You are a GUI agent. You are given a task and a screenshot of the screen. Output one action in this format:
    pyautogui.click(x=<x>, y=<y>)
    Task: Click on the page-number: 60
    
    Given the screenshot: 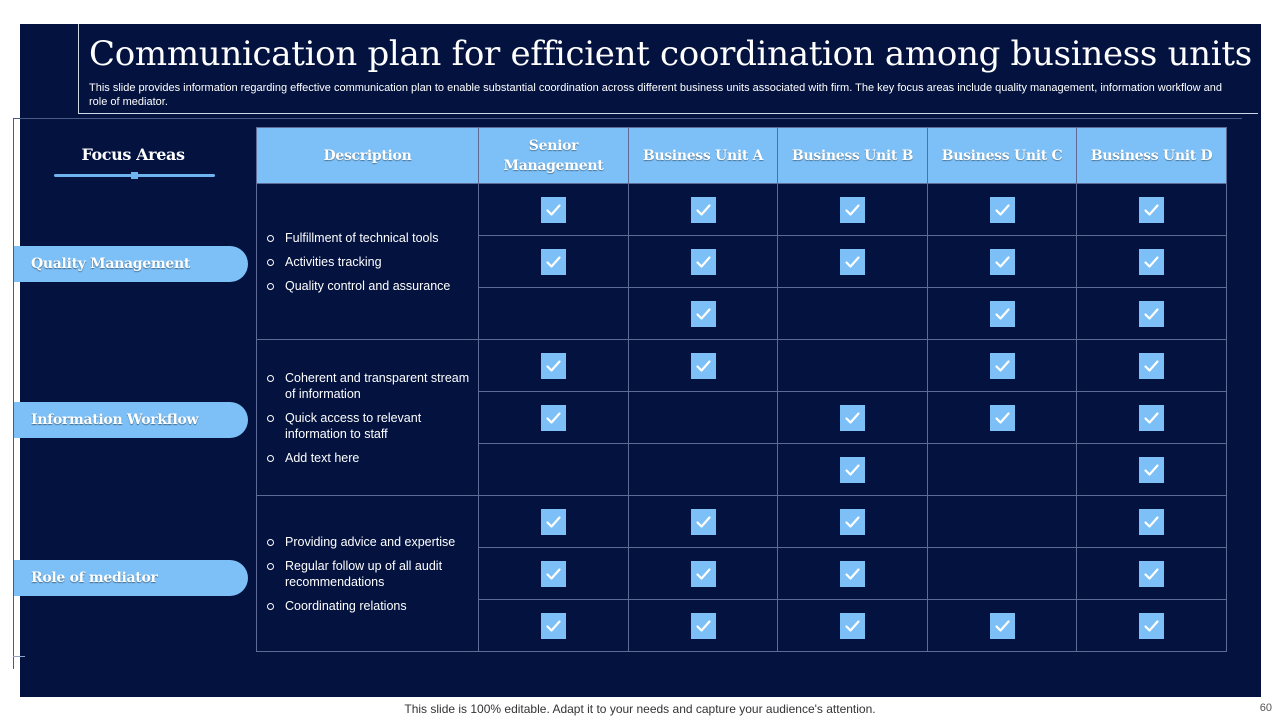 What is the action you would take?
    pyautogui.click(x=1265, y=708)
    